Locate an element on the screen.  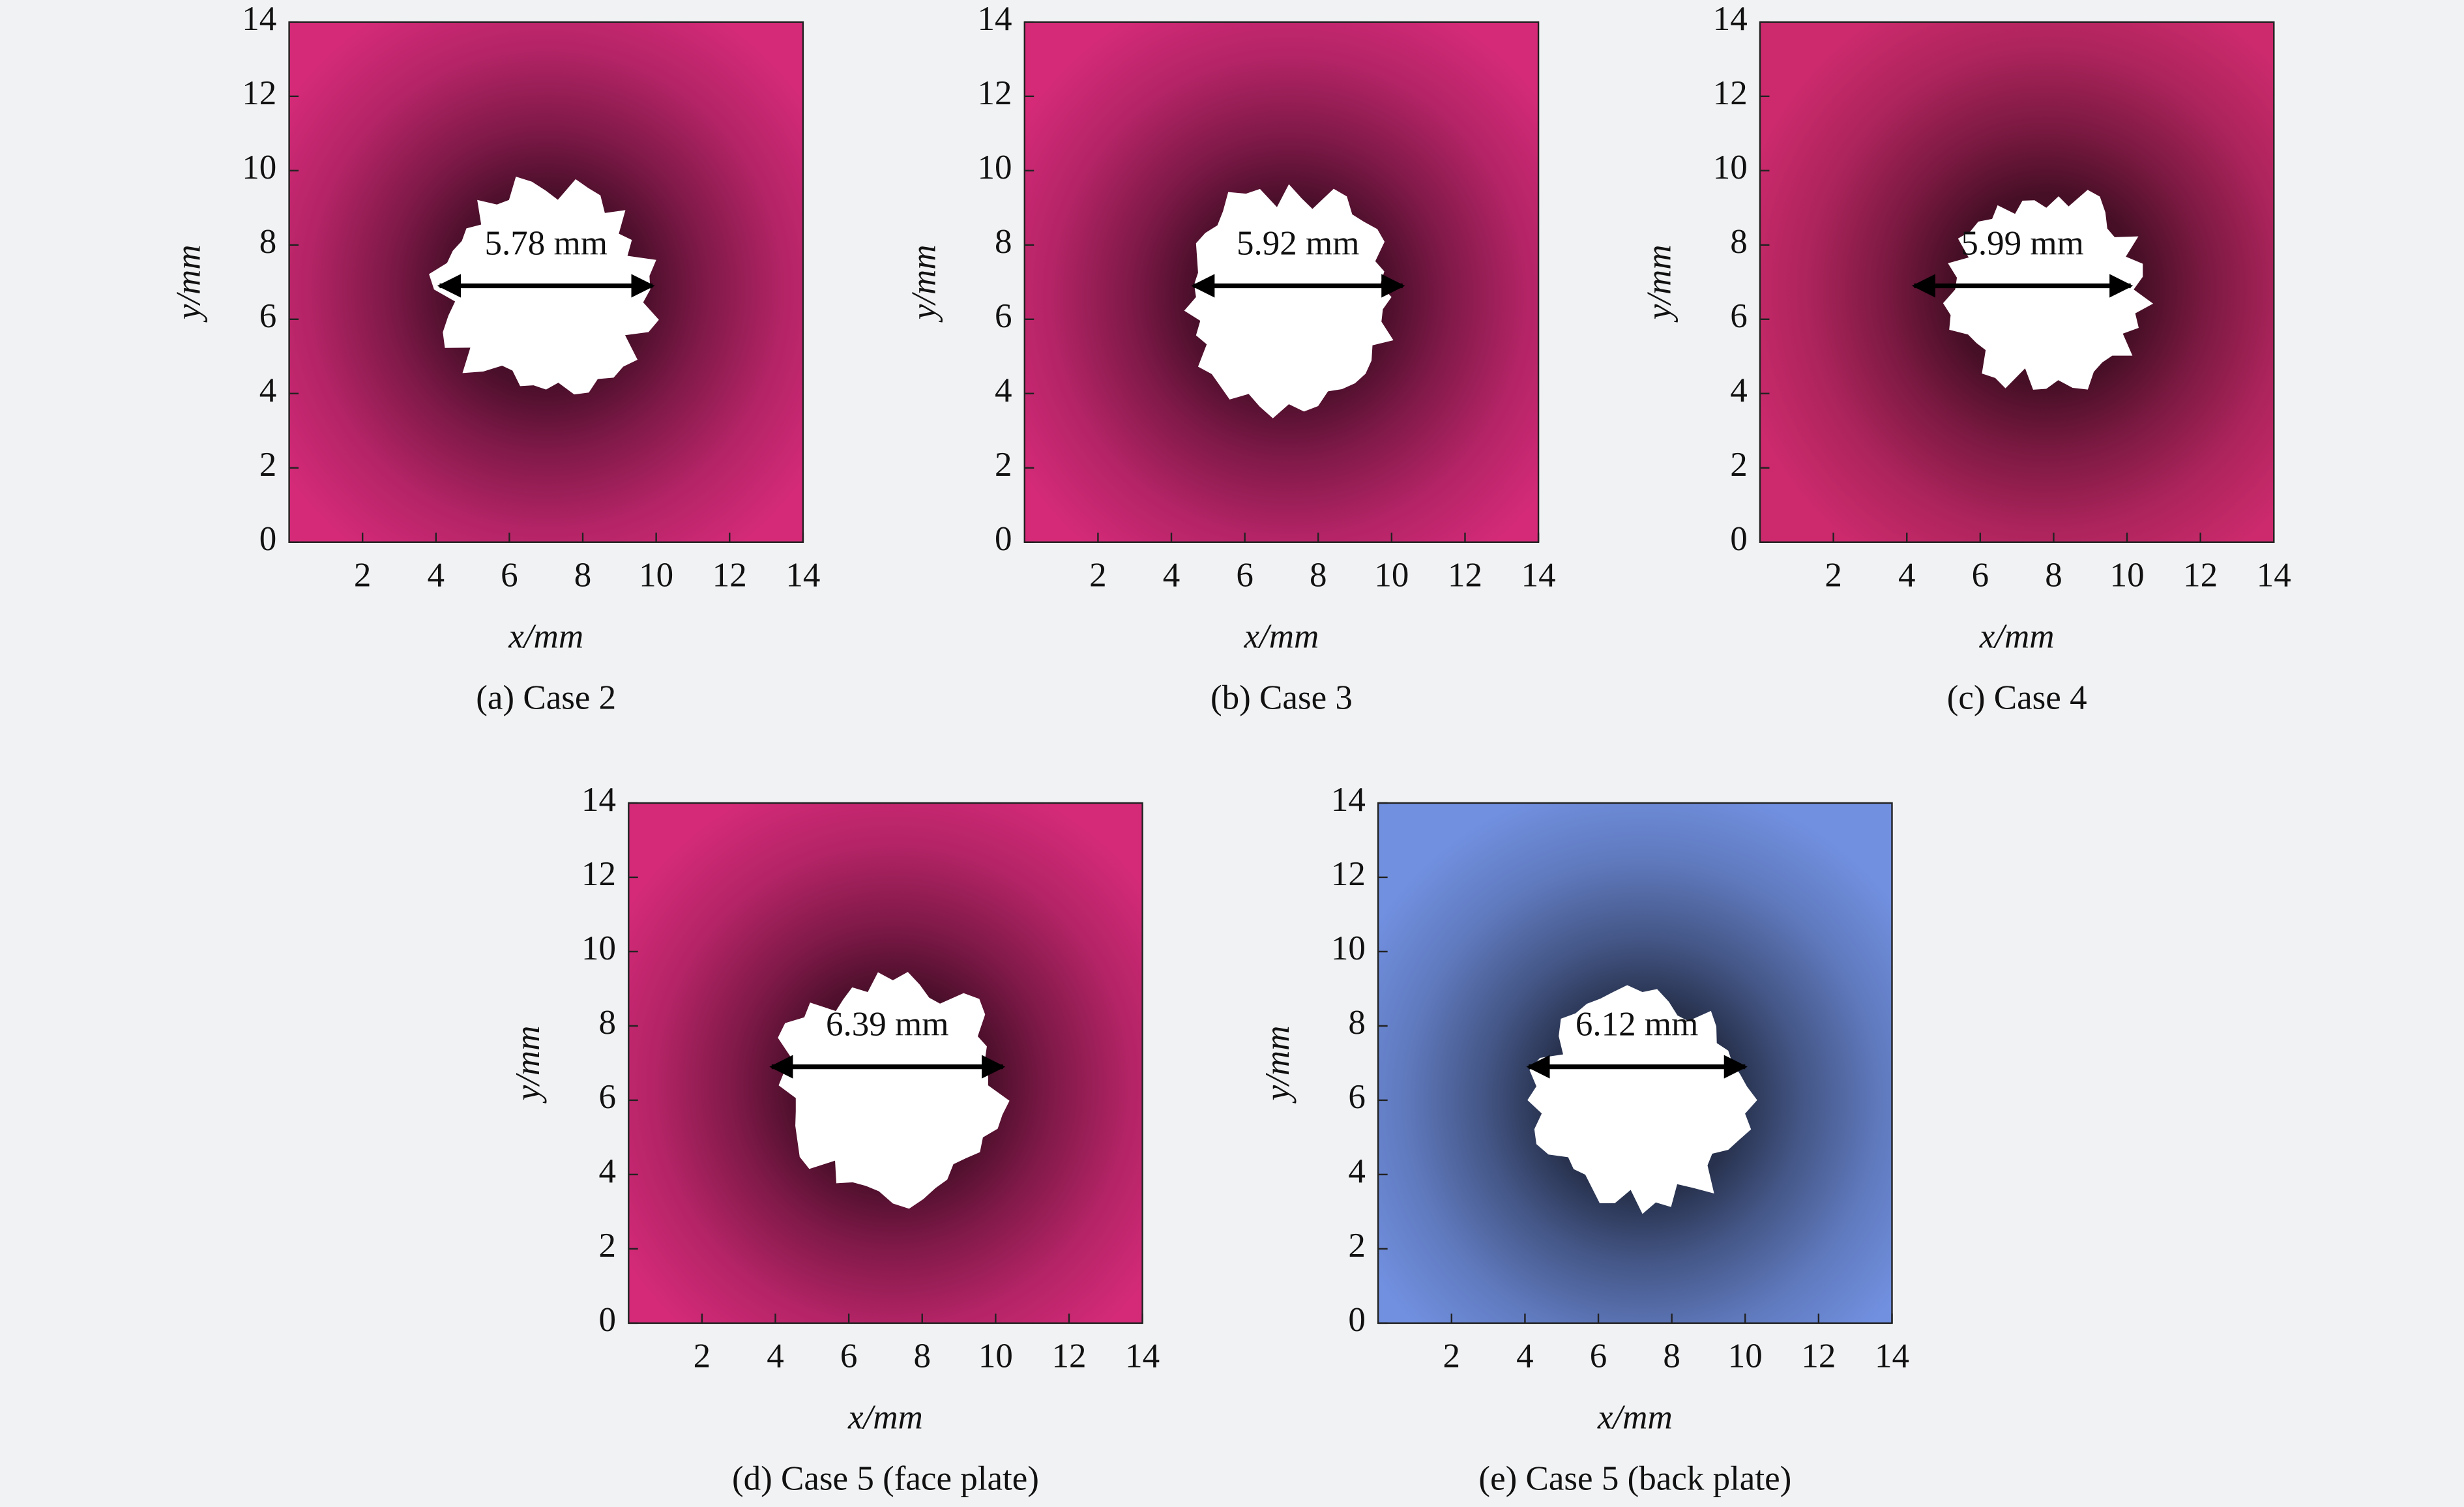
annotation: 6.39 mm is located at coordinates (888, 1025).